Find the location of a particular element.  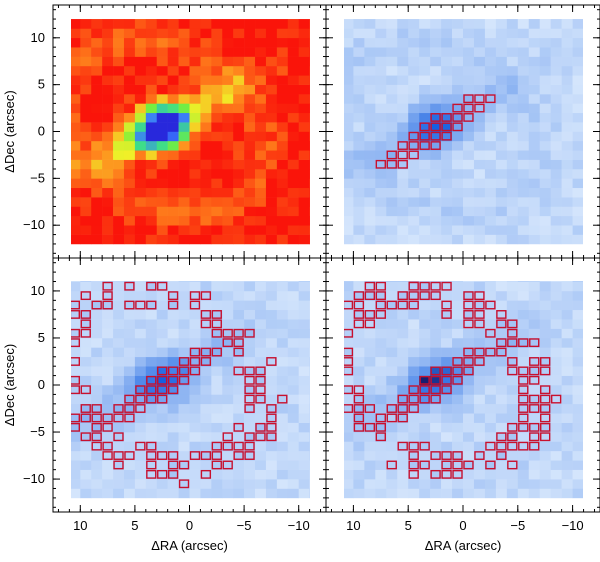

overlay-bottom-left is located at coordinates (179, 385).